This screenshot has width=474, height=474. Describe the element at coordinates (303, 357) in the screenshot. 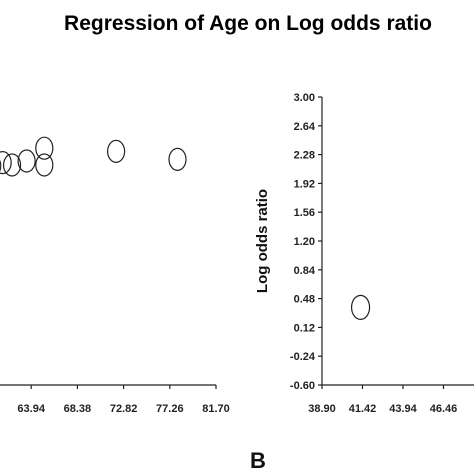

I see `panel-b-y-tick-label: -0.24` at that location.